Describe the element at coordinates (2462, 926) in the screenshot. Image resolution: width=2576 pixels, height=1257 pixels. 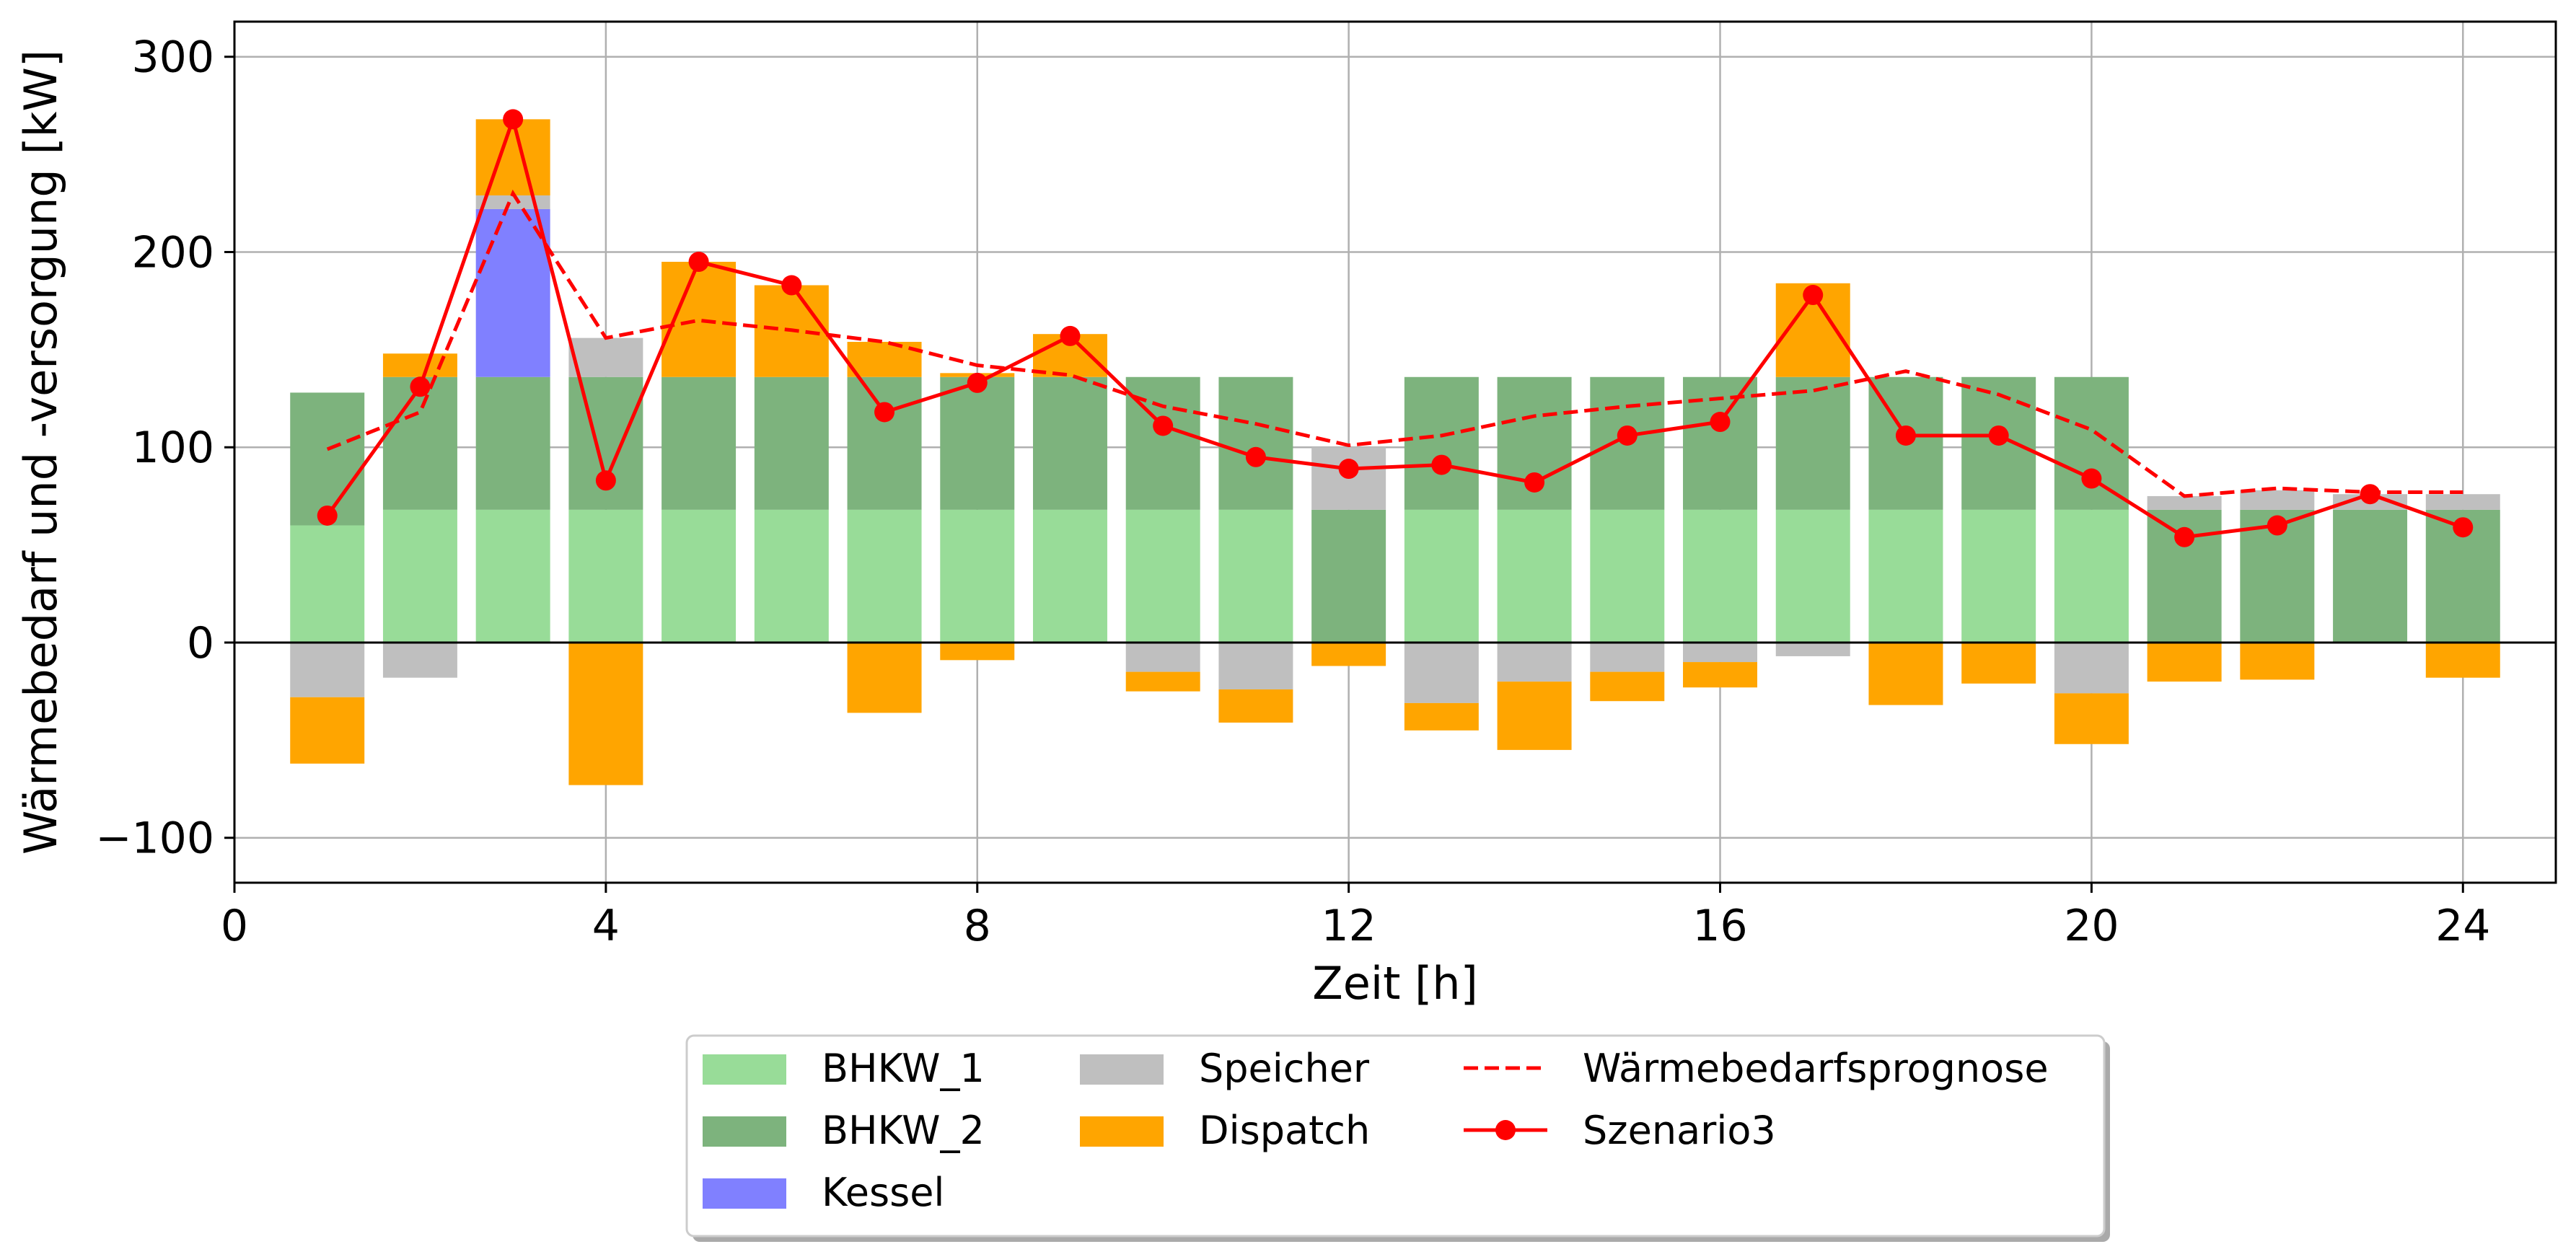
I see `x-tick-label: 24` at that location.